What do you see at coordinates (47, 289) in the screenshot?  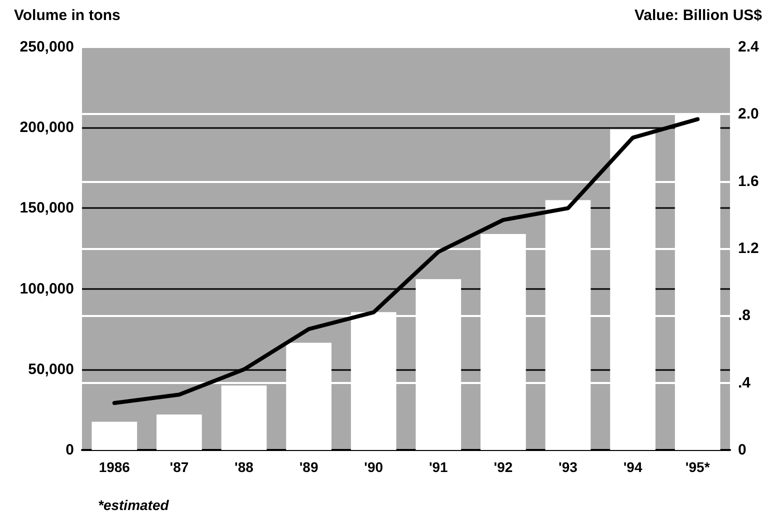 I see `y-tick-label: 100,000` at bounding box center [47, 289].